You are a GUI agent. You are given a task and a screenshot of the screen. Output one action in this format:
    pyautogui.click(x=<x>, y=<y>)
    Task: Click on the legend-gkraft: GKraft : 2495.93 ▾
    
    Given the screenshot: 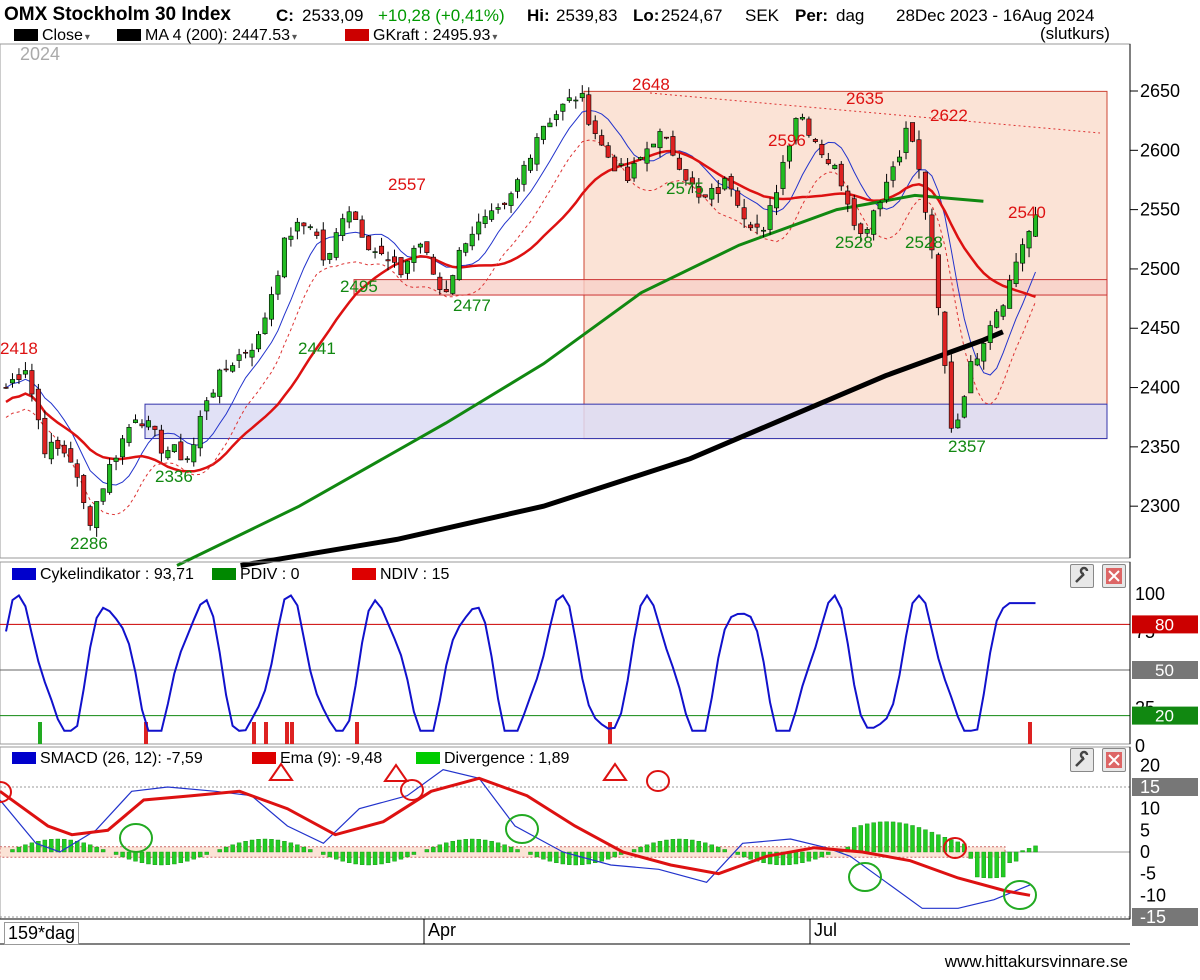 What is the action you would take?
    pyautogui.click(x=421, y=36)
    